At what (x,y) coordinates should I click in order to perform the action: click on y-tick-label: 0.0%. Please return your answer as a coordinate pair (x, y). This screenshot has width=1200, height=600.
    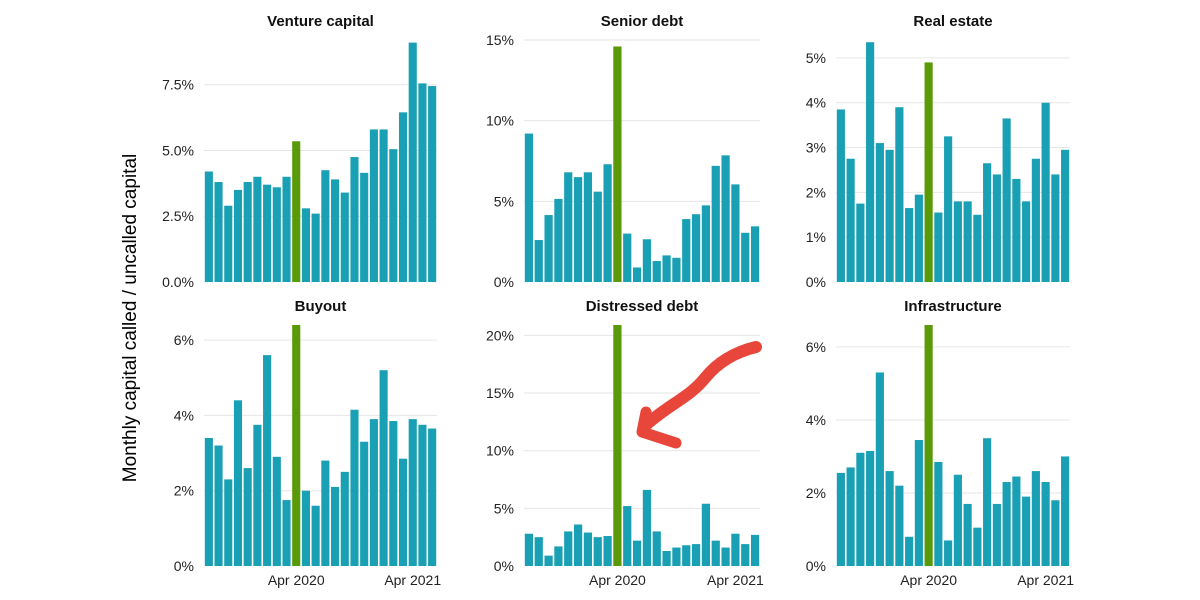
    Looking at the image, I should click on (178, 282).